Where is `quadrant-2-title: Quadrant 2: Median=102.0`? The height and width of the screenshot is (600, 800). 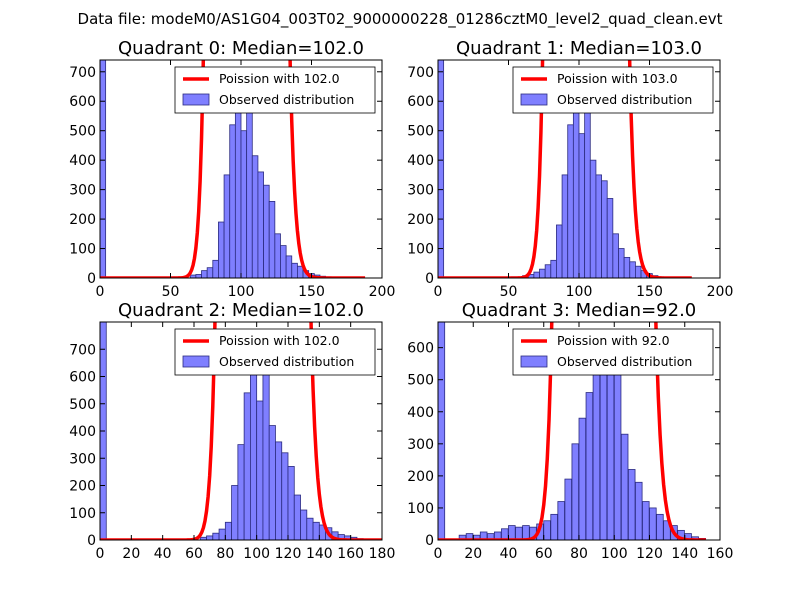 quadrant-2-title: Quadrant 2: Median=102.0 is located at coordinates (241, 310).